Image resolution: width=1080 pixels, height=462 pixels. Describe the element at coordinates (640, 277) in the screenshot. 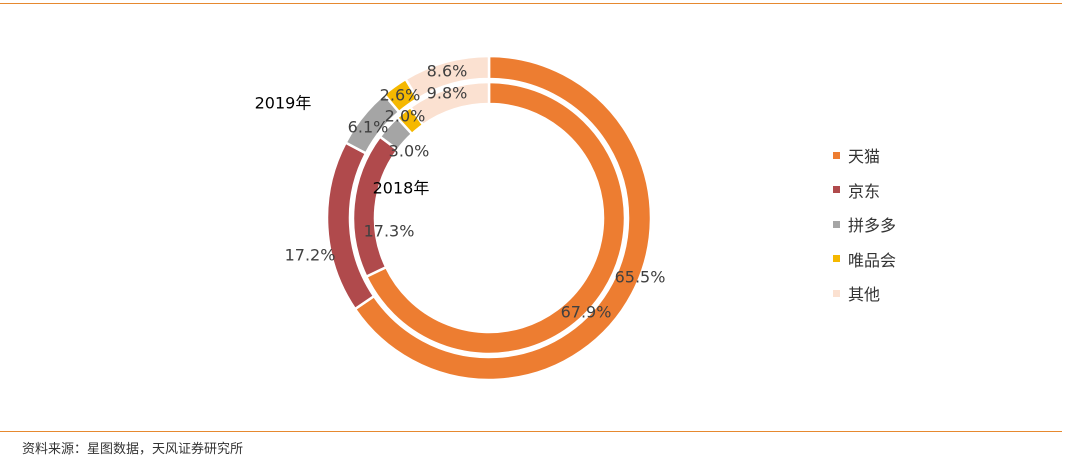

I see `data-label-outer-0: 65.5%` at that location.